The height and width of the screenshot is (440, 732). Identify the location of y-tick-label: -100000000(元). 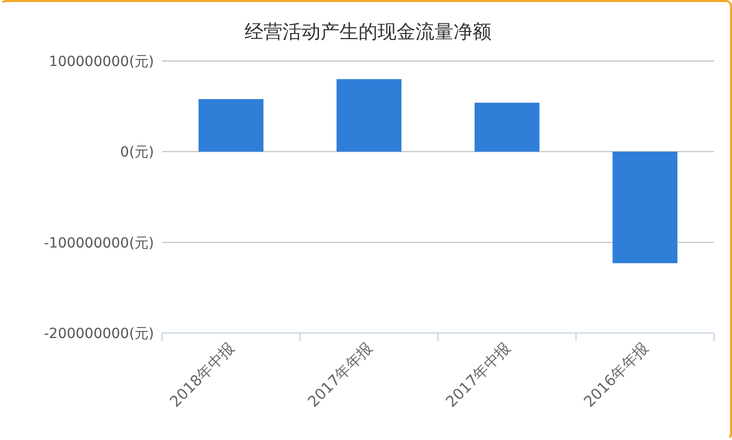
(99, 243).